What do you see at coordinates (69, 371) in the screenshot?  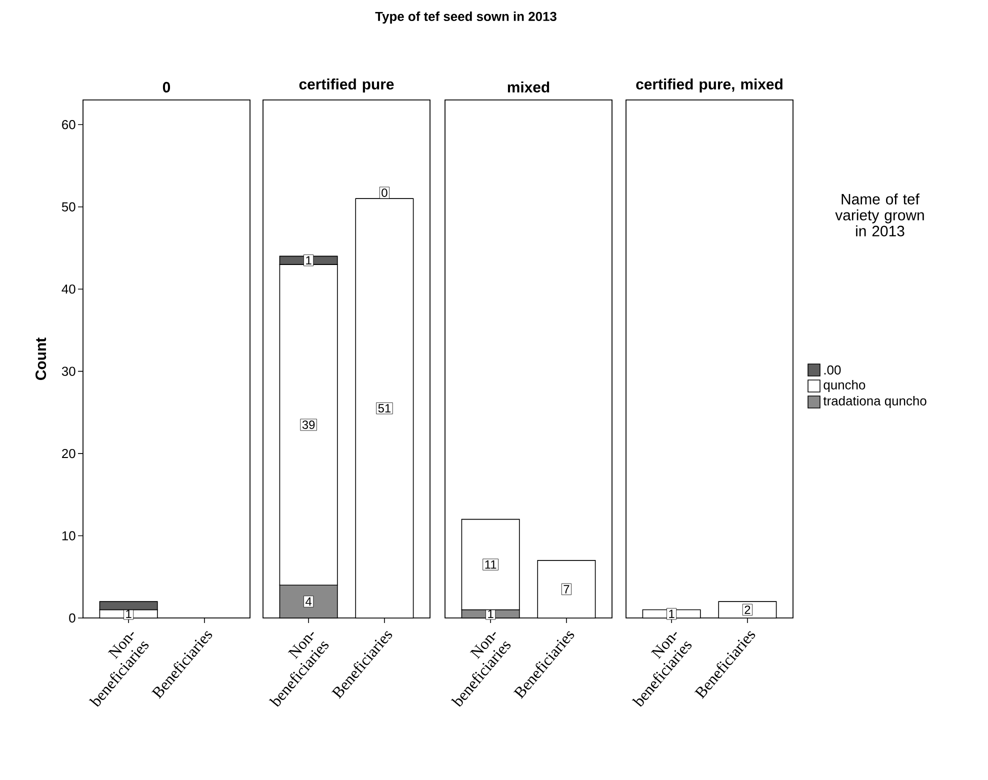 I see `y-tick-label: 30` at bounding box center [69, 371].